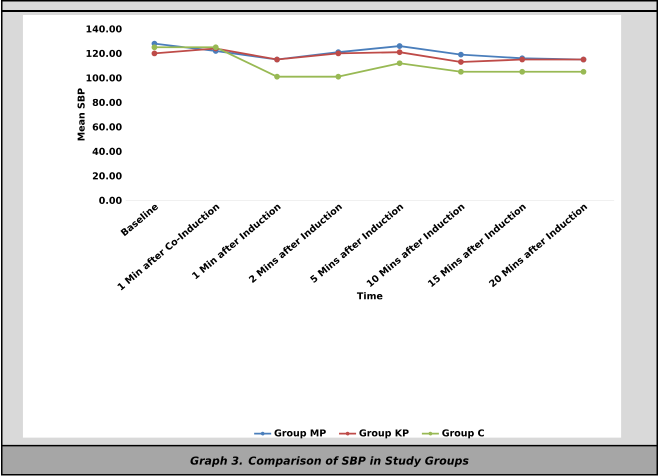 The width and height of the screenshot is (659, 476). What do you see at coordinates (107, 102) in the screenshot?
I see `y-tick-label: 80.00` at bounding box center [107, 102].